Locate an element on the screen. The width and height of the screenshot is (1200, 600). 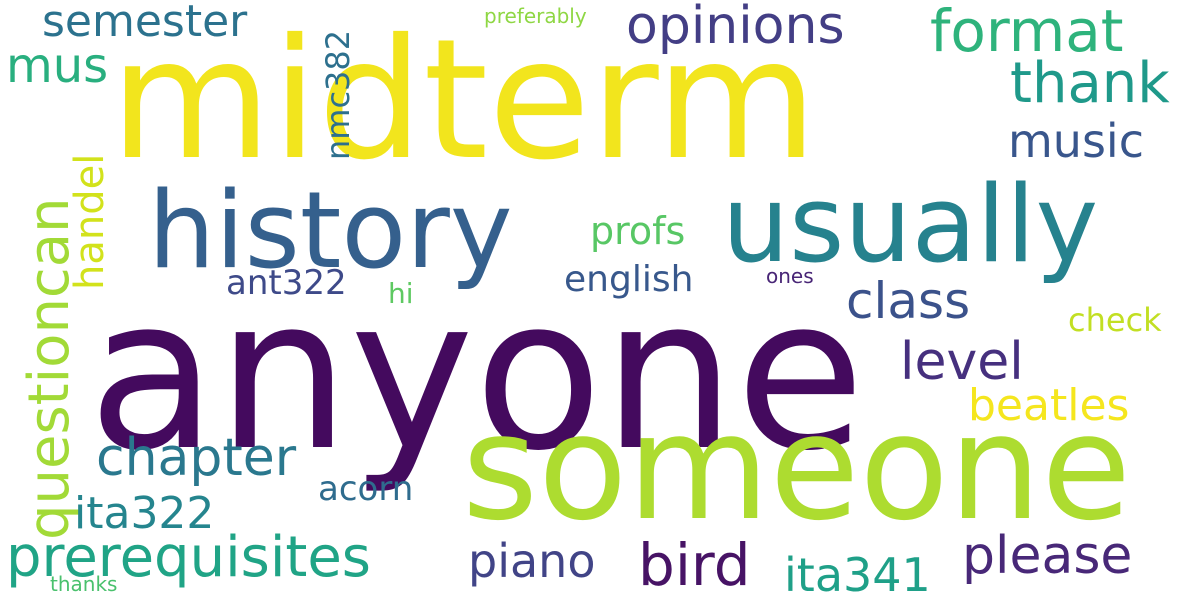
word-piano: piano is located at coordinates (532, 561).